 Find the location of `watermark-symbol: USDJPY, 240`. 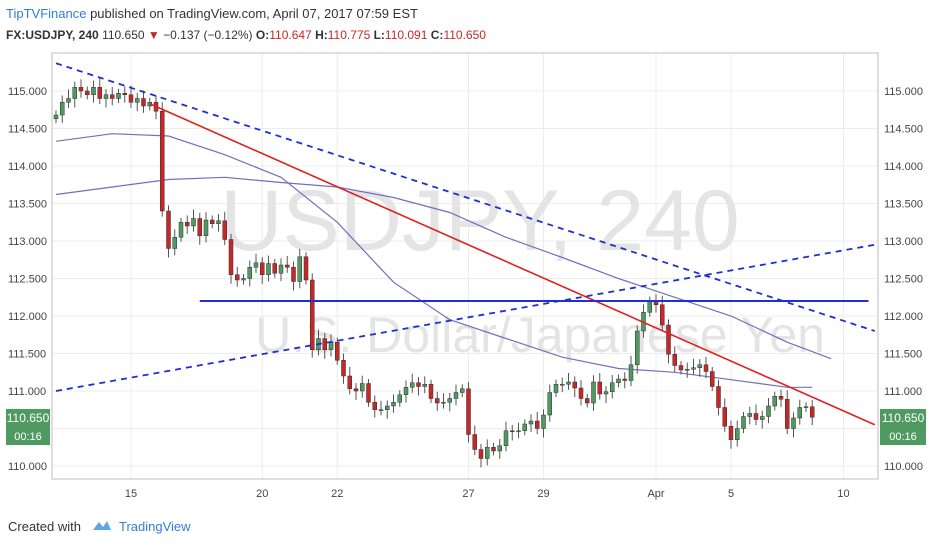

watermark-symbol: USDJPY, 240 is located at coordinates (480, 221).